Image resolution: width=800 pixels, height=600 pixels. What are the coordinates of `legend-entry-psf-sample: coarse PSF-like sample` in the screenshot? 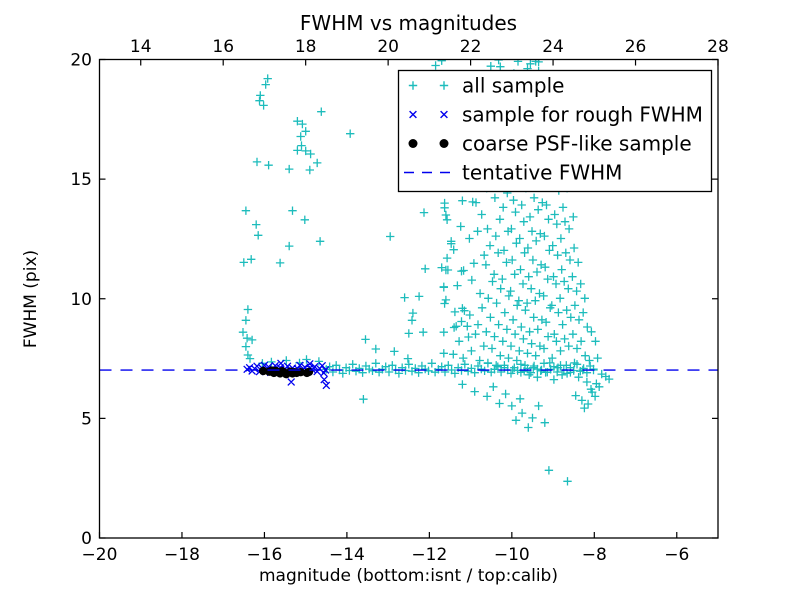 It's located at (550, 144).